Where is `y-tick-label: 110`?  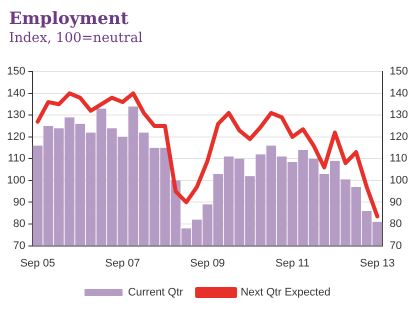 y-tick-label: 110 is located at coordinates (17, 158).